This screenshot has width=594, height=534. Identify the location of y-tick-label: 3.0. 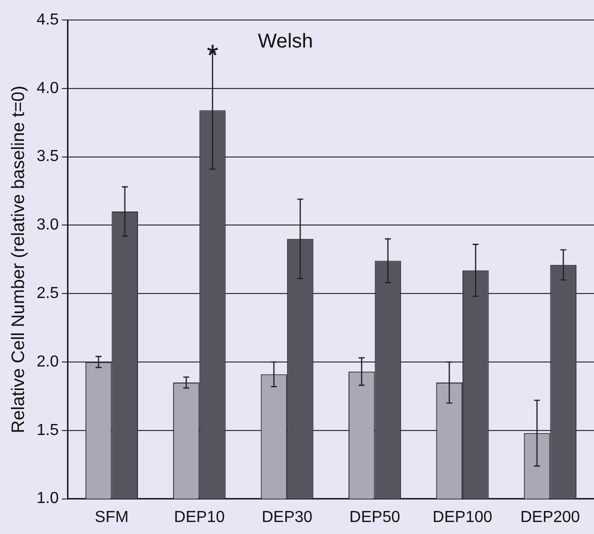
(47, 225).